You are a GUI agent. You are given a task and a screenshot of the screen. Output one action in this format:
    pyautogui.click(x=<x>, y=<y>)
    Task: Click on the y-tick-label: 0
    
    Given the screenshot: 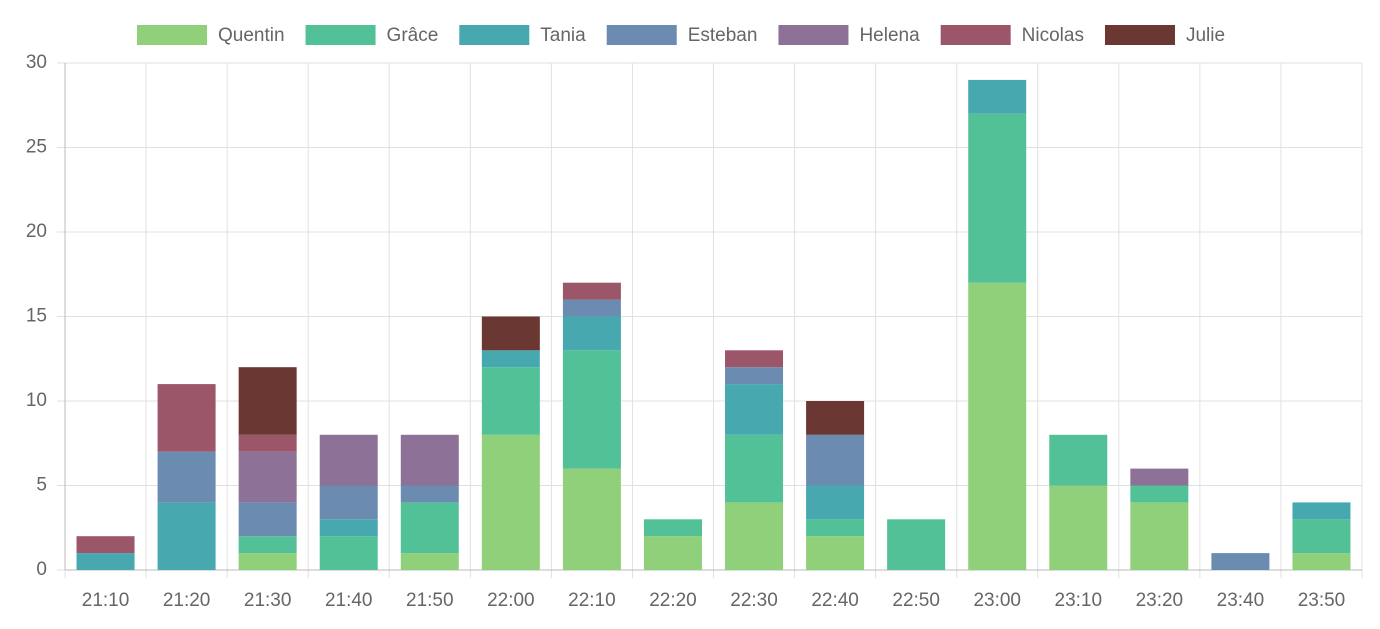 What is the action you would take?
    pyautogui.click(x=41, y=569)
    